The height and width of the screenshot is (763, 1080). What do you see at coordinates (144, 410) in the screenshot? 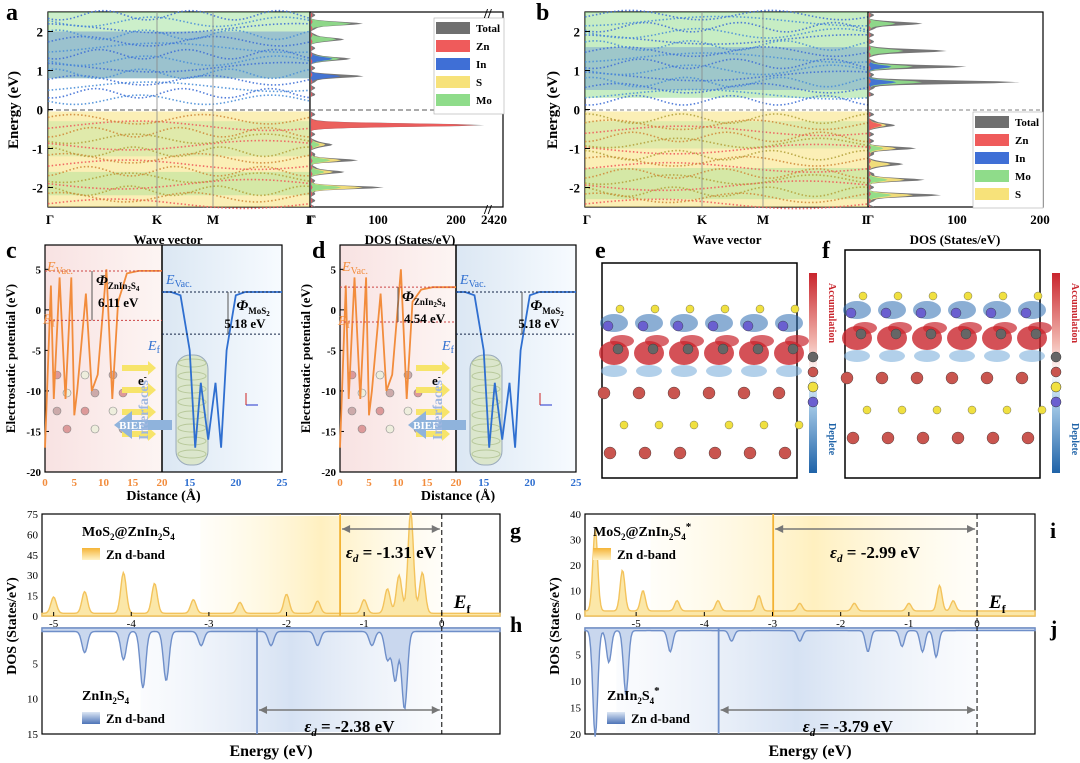
I see `interfaces-label: Interfaces` at bounding box center [144, 410].